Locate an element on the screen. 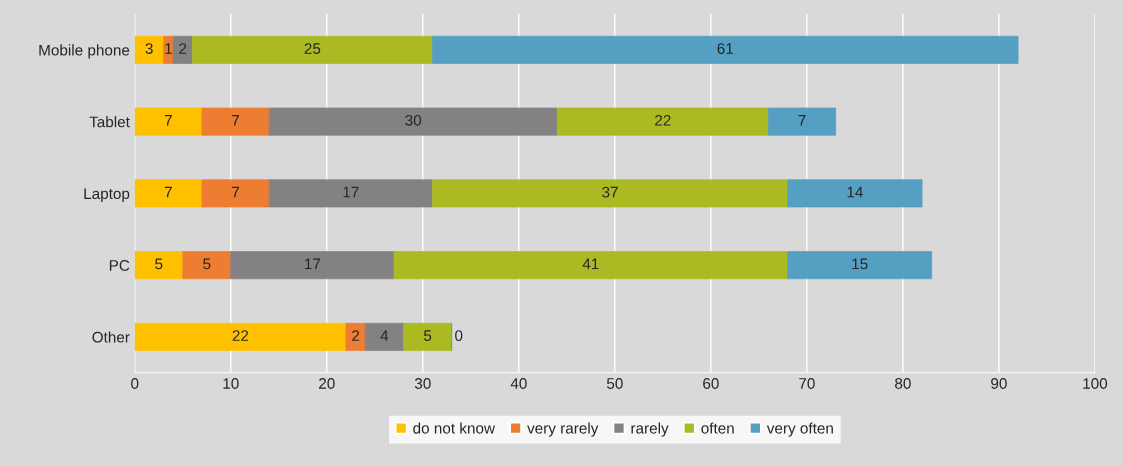 The width and height of the screenshot is (1123, 466). x-tick-label: 100 is located at coordinates (1095, 383).